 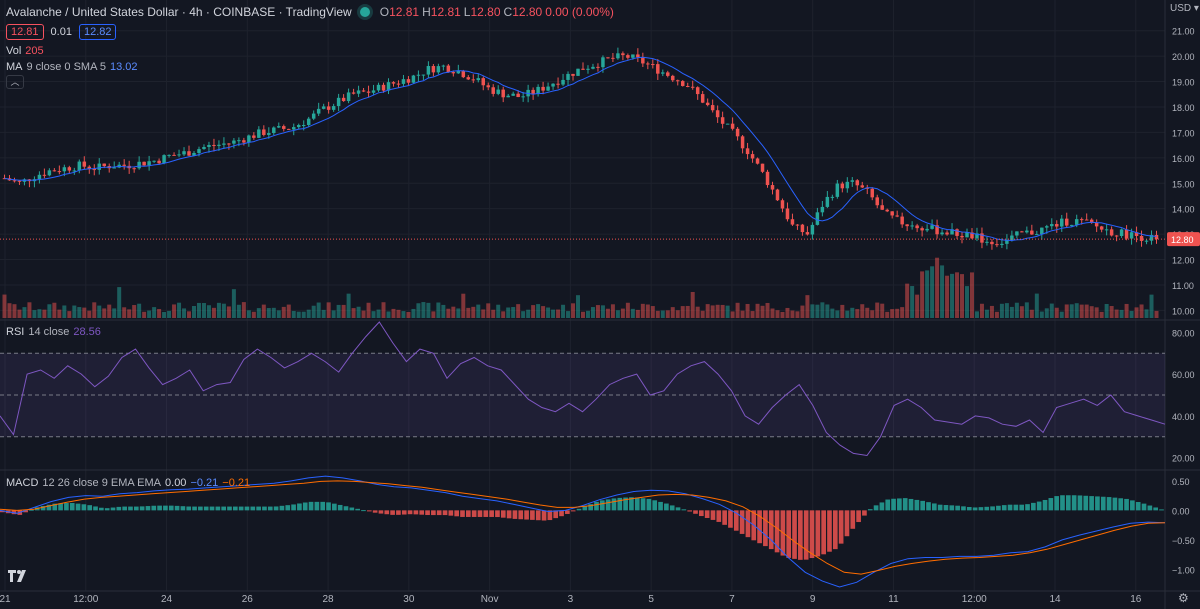 I want to click on tradingview-logo-icon, so click(x=18, y=576).